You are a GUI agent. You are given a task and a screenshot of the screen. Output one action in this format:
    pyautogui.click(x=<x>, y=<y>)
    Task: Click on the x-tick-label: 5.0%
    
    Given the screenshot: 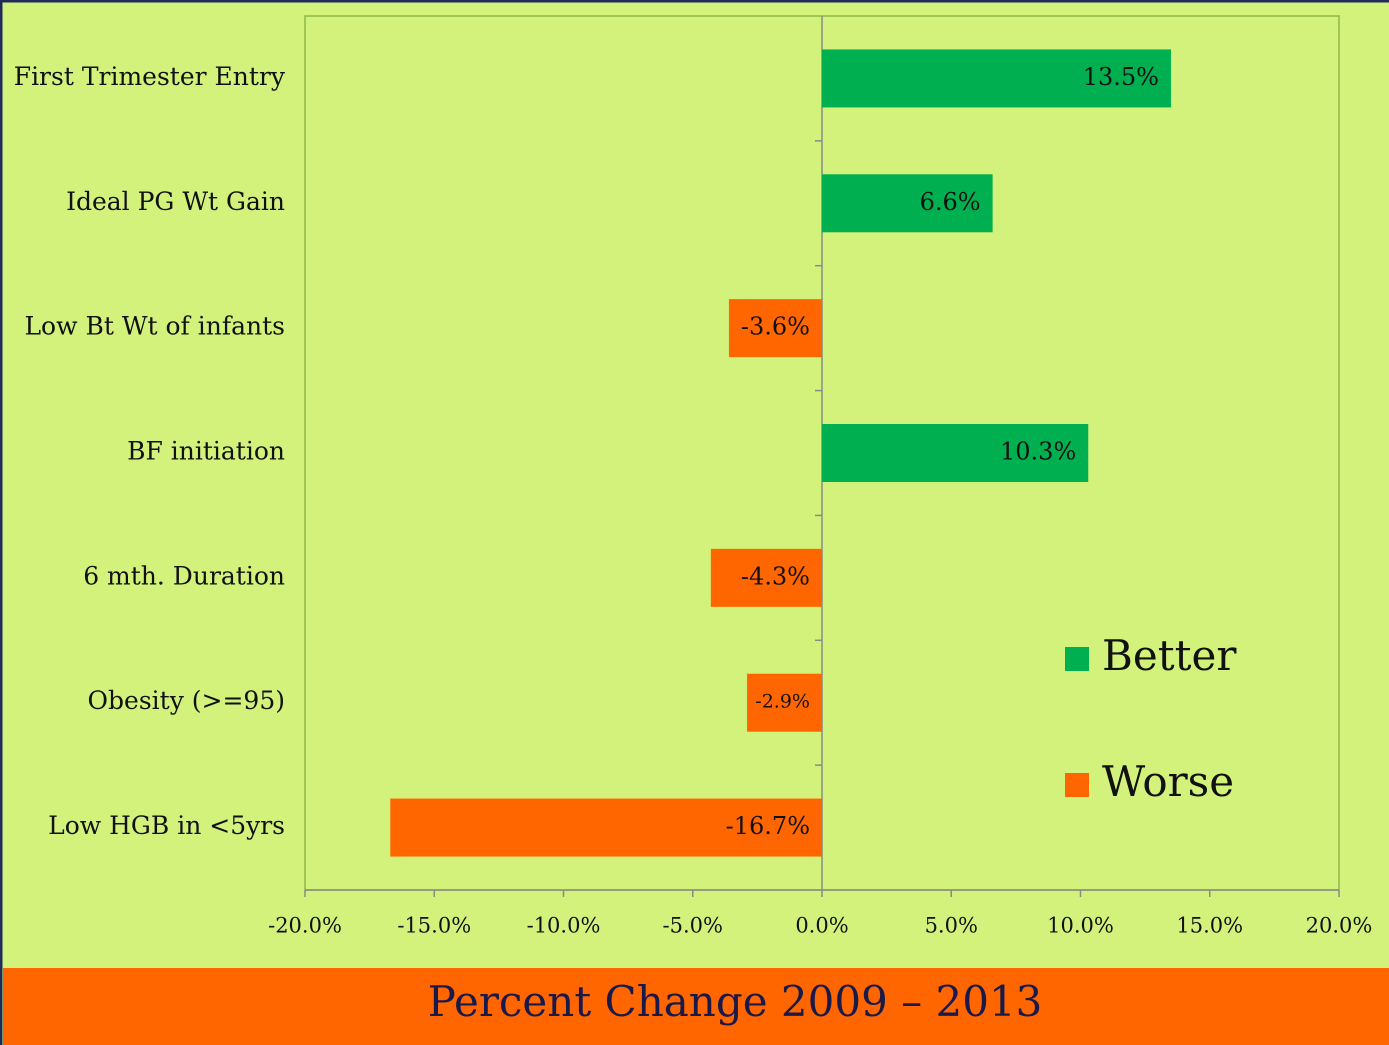 What is the action you would take?
    pyautogui.click(x=951, y=926)
    